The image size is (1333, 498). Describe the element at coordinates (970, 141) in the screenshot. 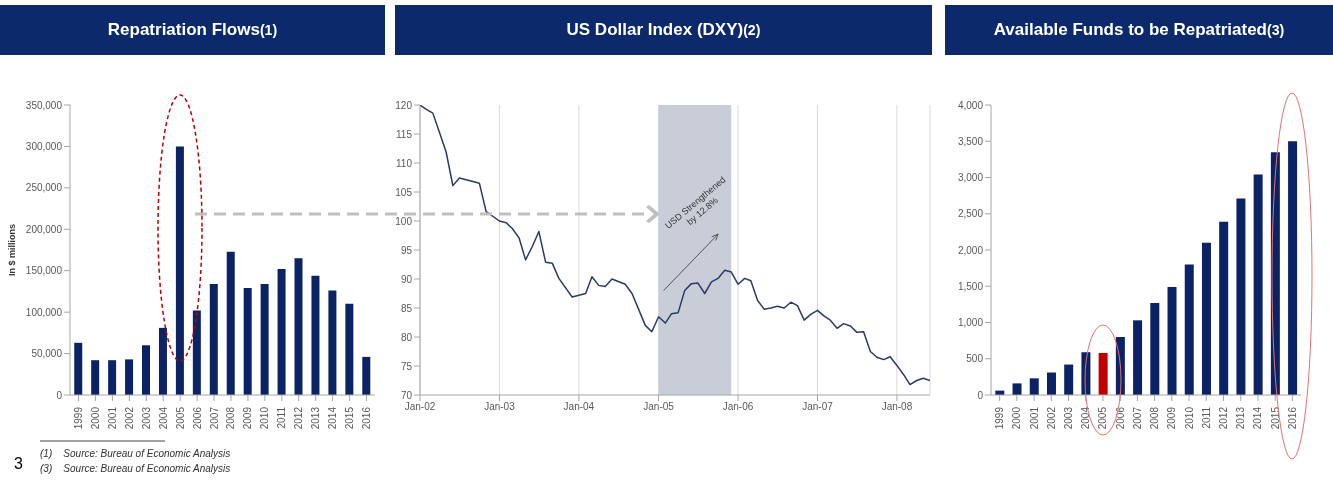

I see `y-tick-label: 3,500` at that location.